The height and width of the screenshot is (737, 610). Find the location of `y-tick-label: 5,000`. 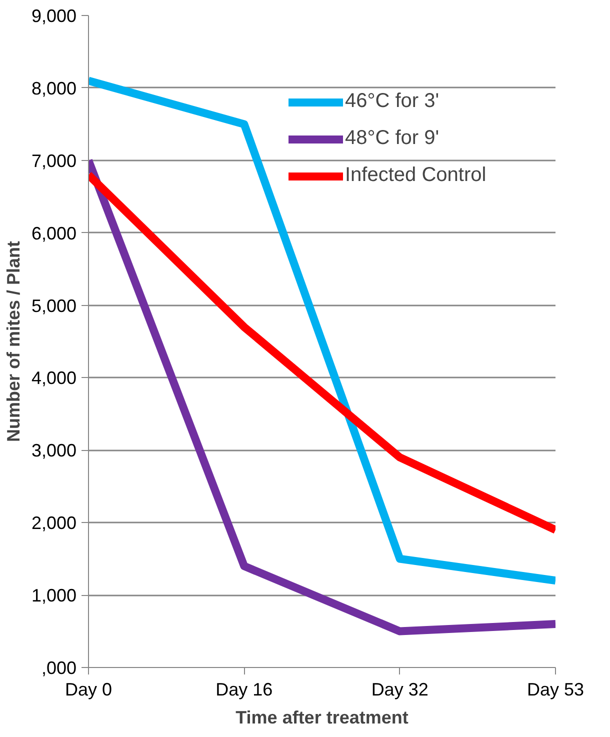

y-tick-label: 5,000 is located at coordinates (54, 306).